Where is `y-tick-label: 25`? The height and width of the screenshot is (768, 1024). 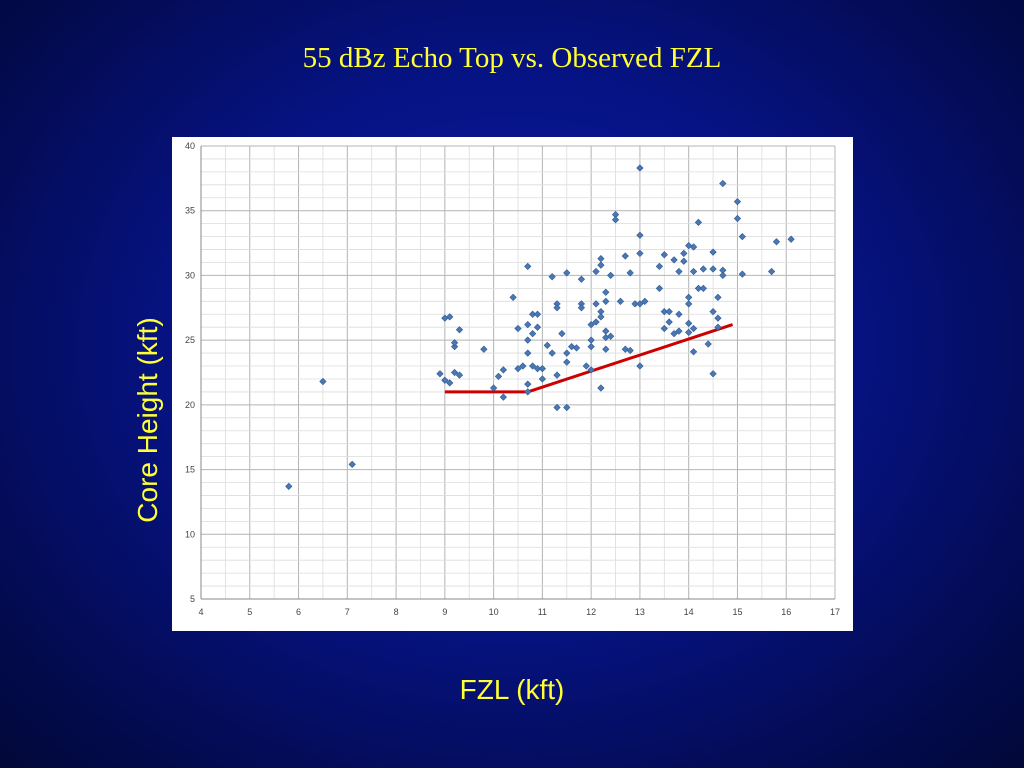
y-tick-label: 25 is located at coordinates (190, 340).